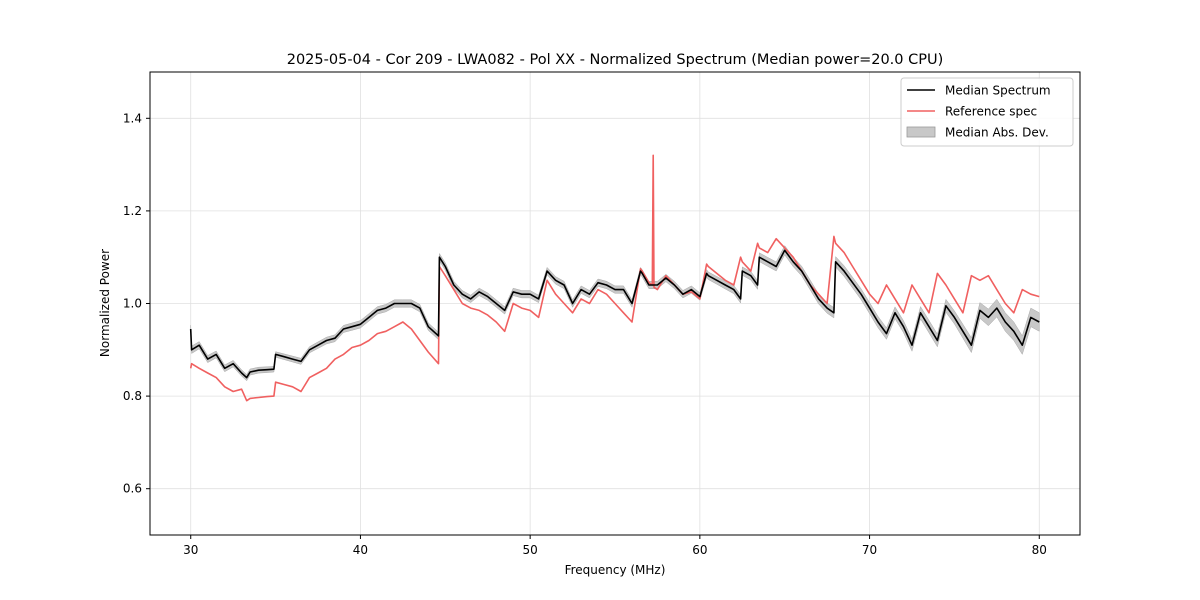 The image size is (1200, 600). Describe the element at coordinates (699, 550) in the screenshot. I see `x-tick-label: 60` at that location.